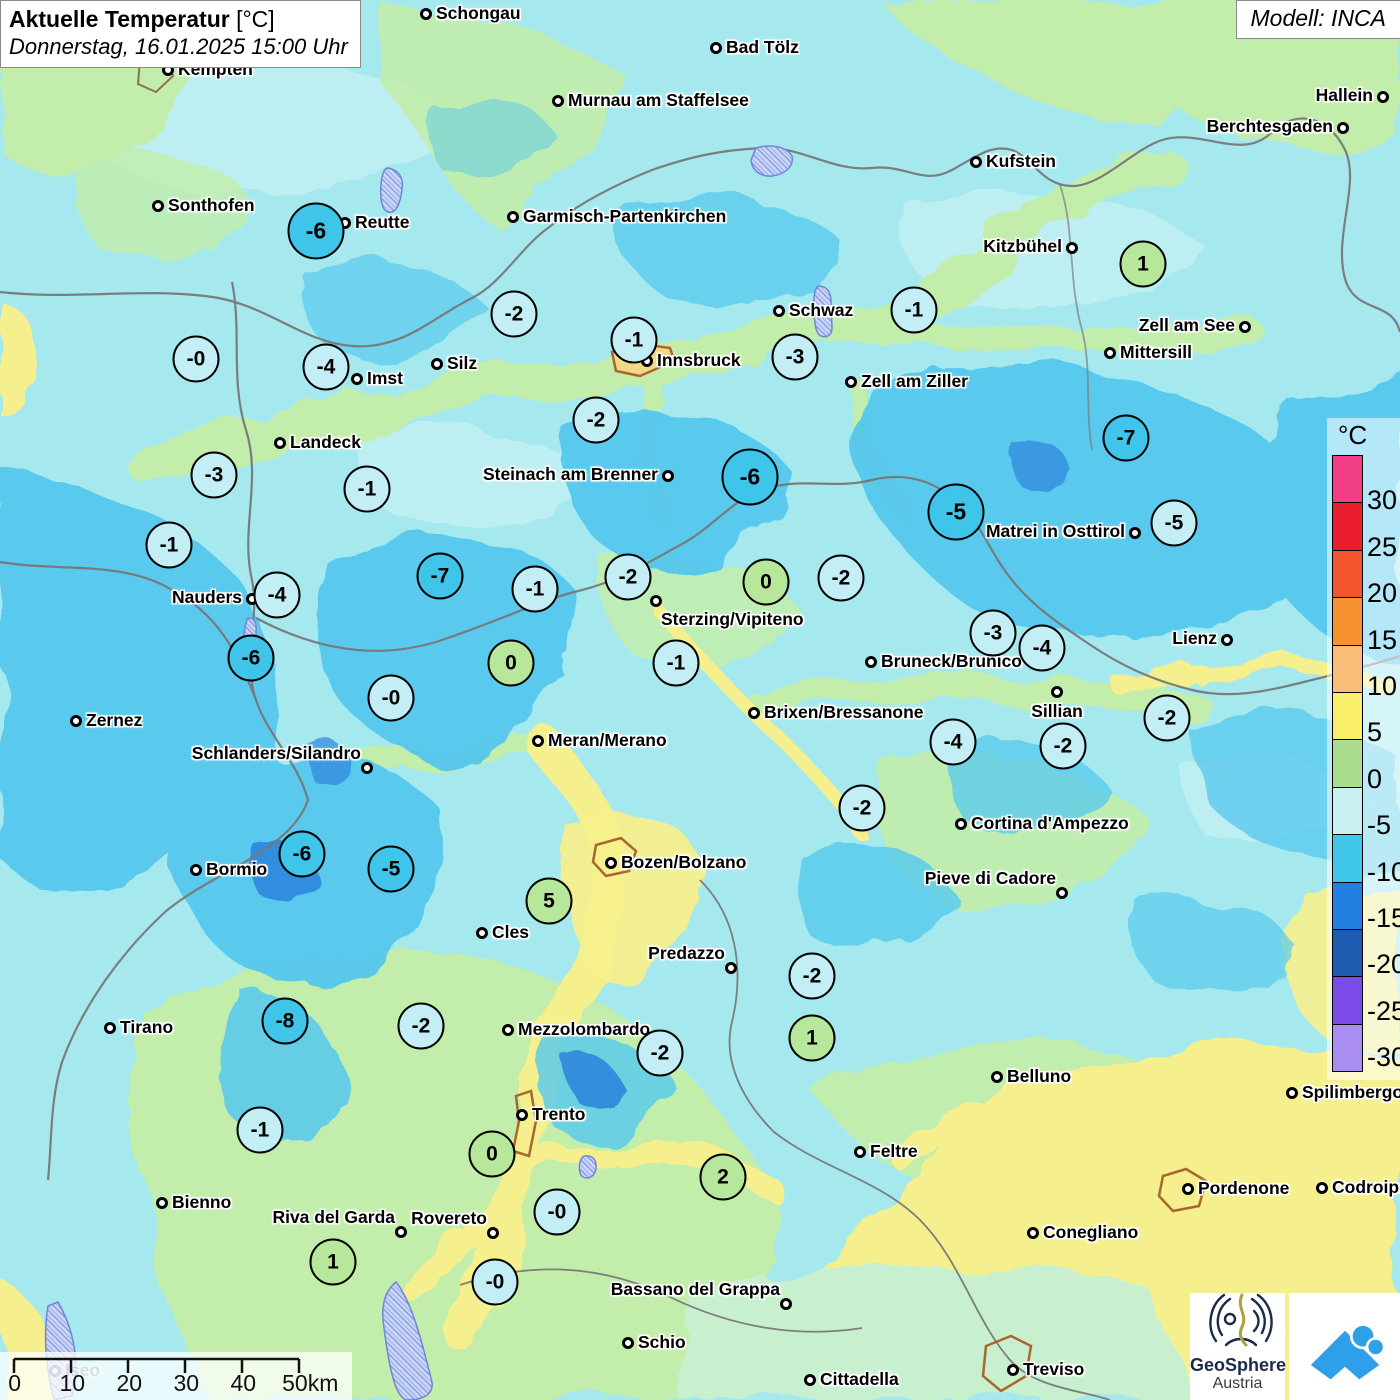  What do you see at coordinates (1344, 95) in the screenshot?
I see `city-label: Hallein` at bounding box center [1344, 95].